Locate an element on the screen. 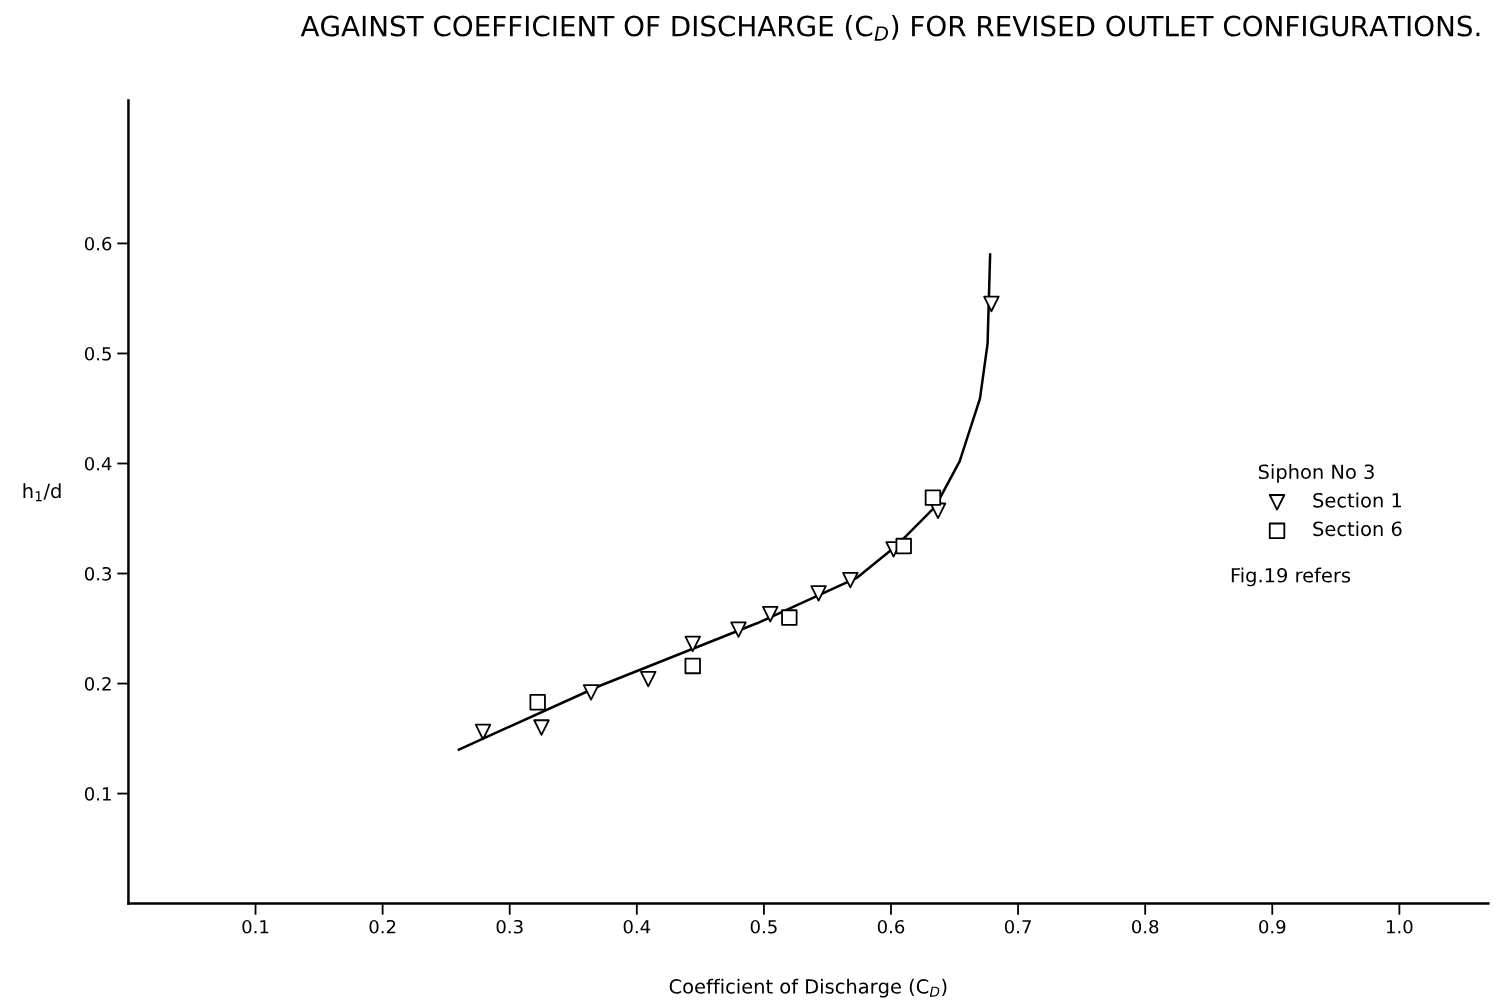  legend-title: Siphon No 3 is located at coordinates (1316, 473).